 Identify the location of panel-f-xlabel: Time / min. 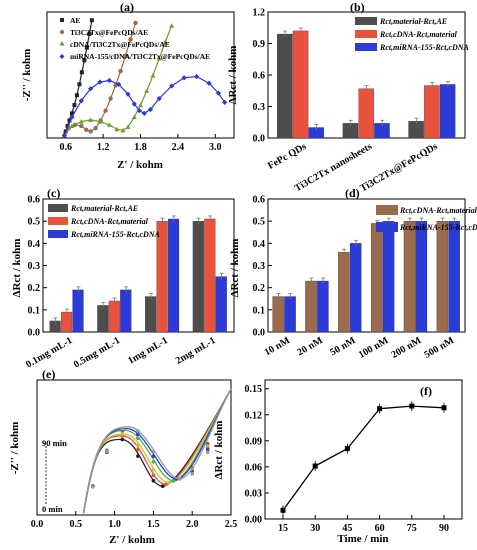
(362, 539).